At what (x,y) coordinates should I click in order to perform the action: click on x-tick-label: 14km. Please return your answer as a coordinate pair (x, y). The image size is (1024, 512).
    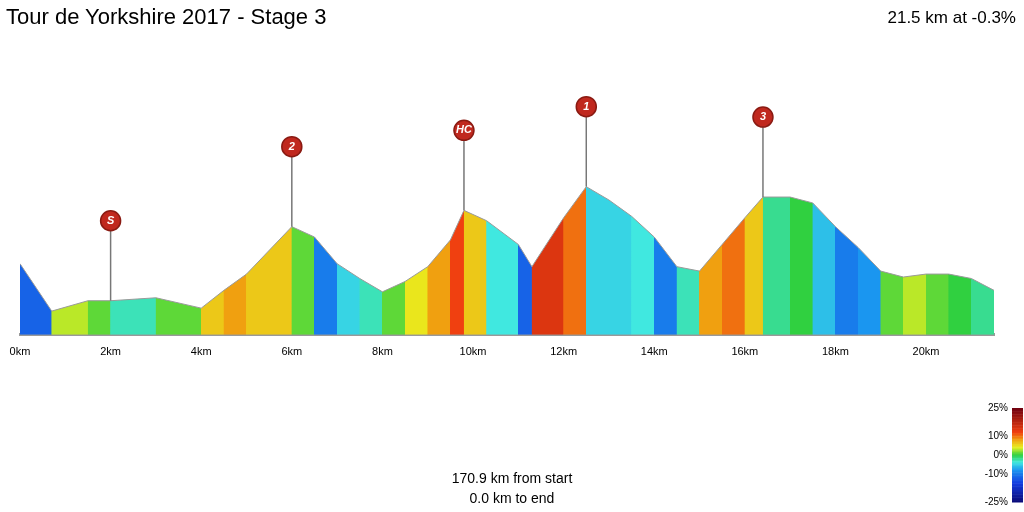
    Looking at the image, I should click on (654, 351).